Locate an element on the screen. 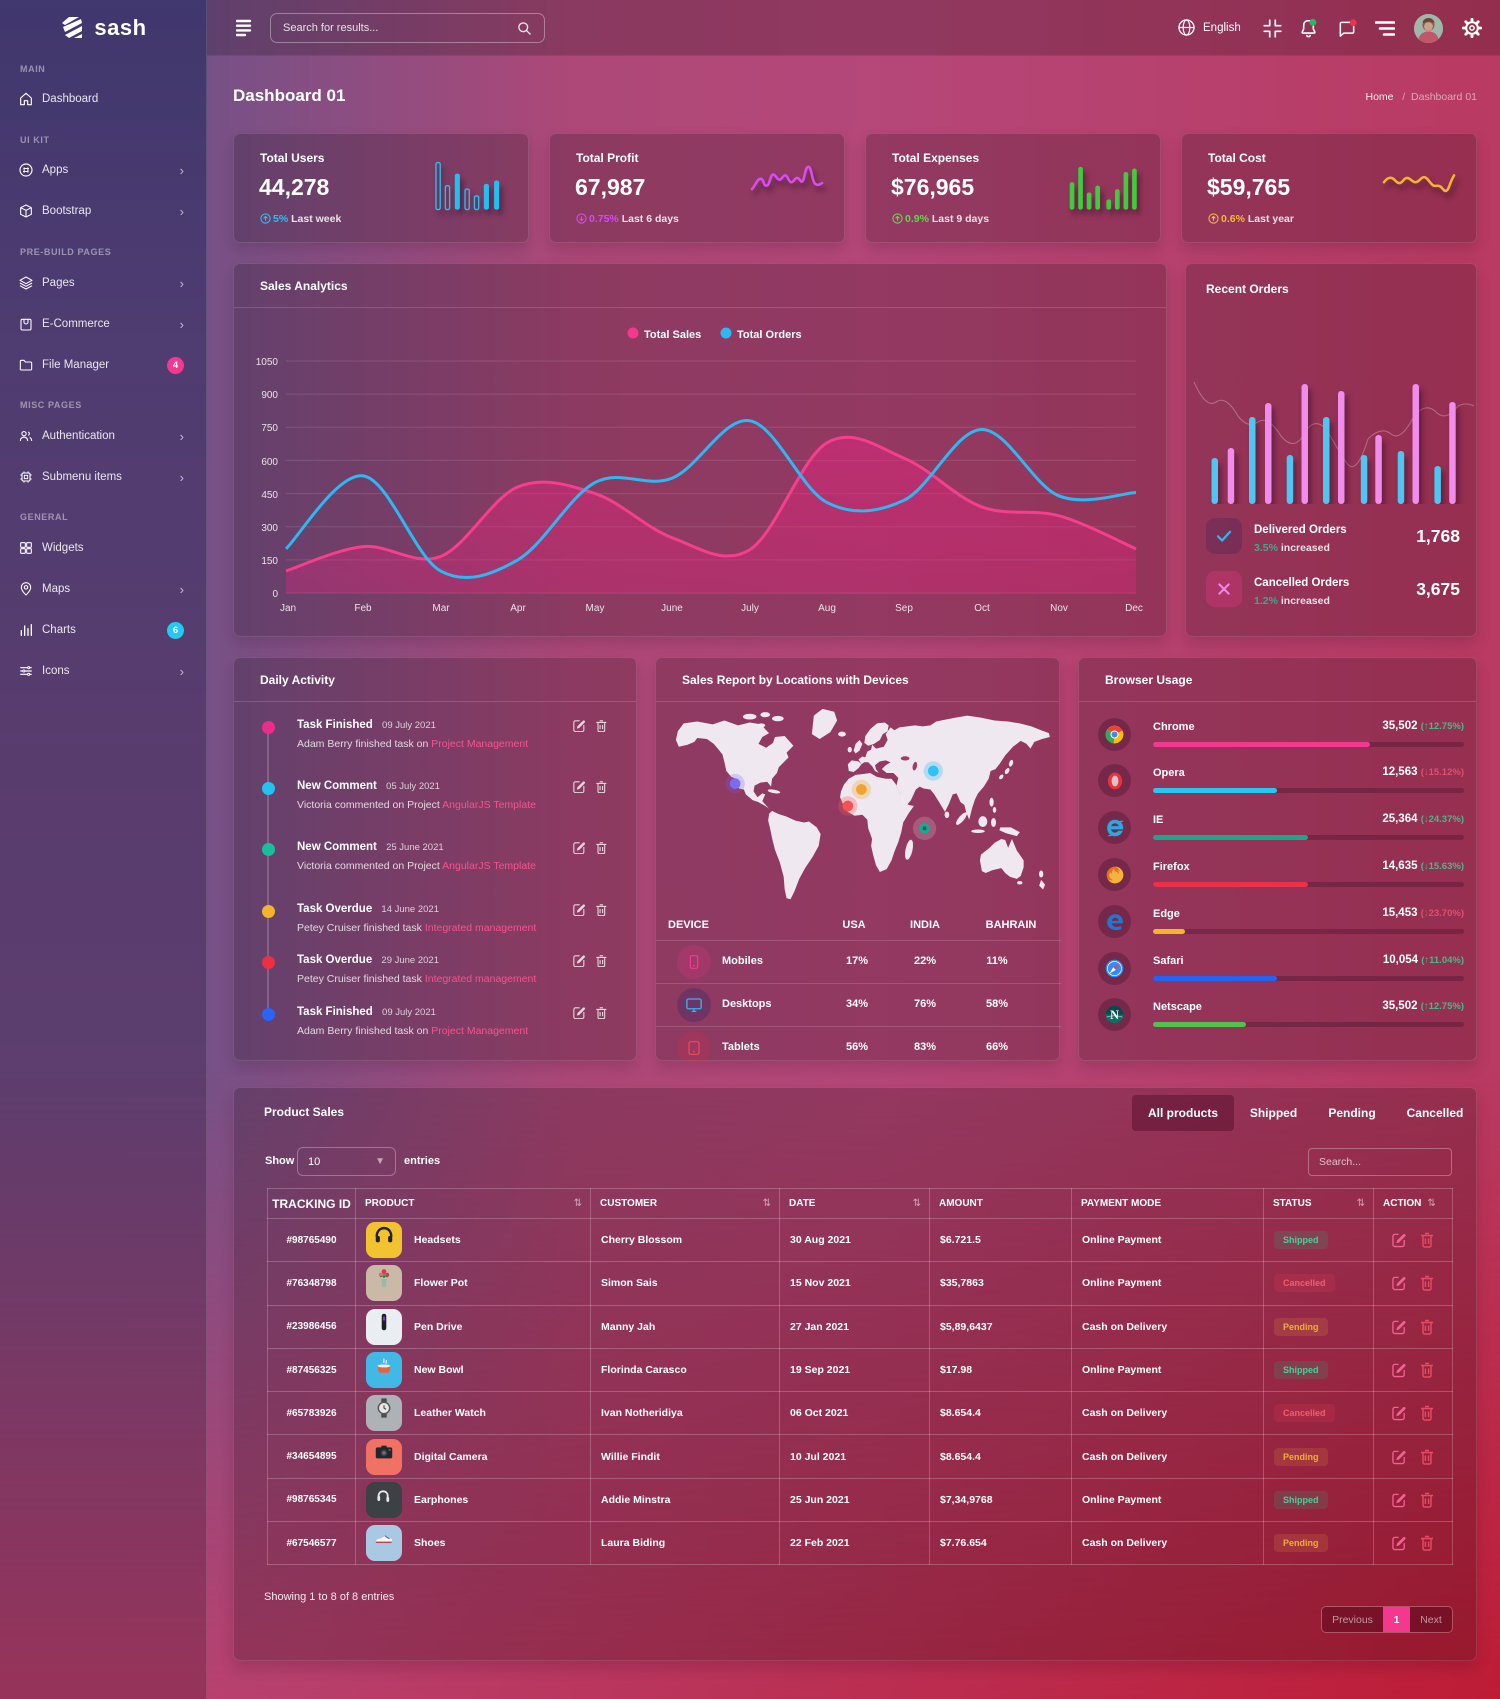 The image size is (1500, 1699). svg-text: Sep is located at coordinates (904, 608).